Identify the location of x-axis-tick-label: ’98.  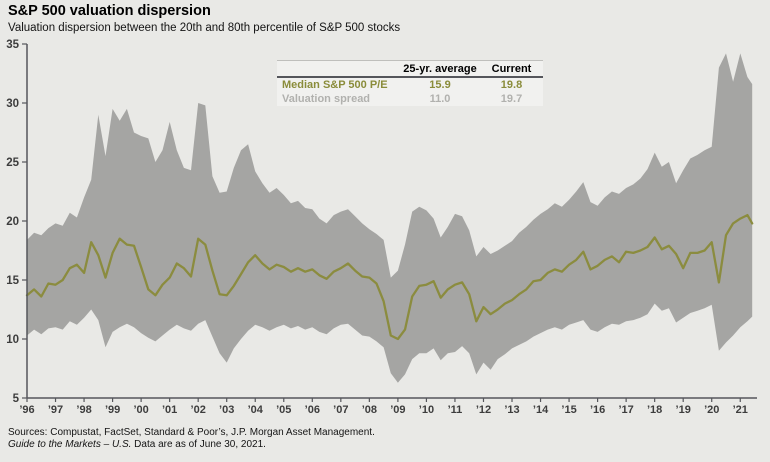
(83, 410).